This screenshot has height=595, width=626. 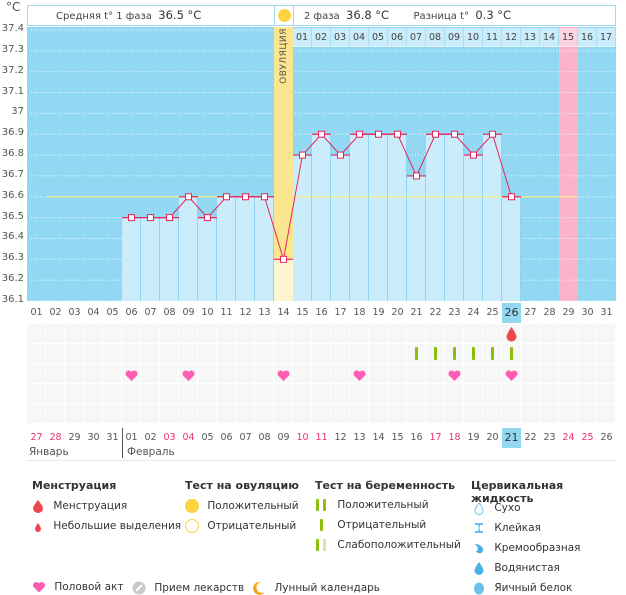 I want to click on calendar-date: 22, so click(x=530, y=437).